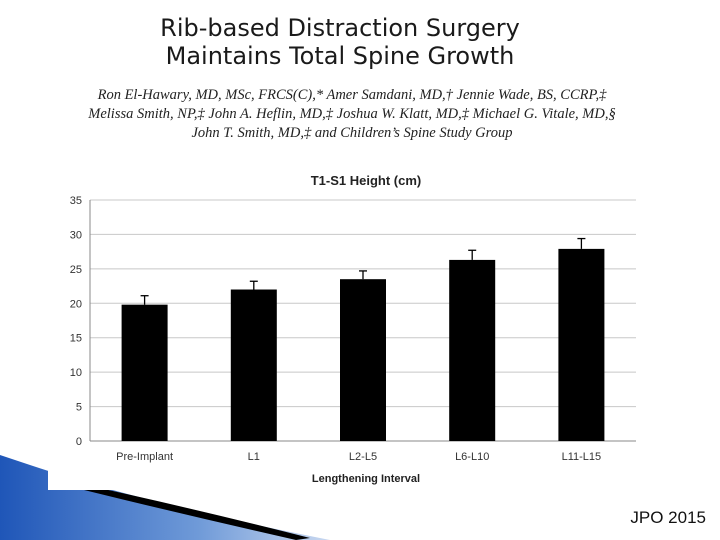  I want to click on y-tick-label: 10, so click(76, 373).